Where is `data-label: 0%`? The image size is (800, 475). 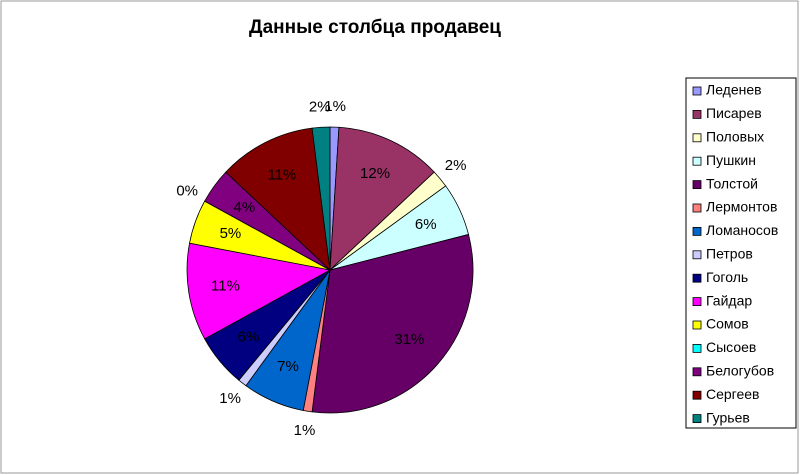 data-label: 0% is located at coordinates (187, 190).